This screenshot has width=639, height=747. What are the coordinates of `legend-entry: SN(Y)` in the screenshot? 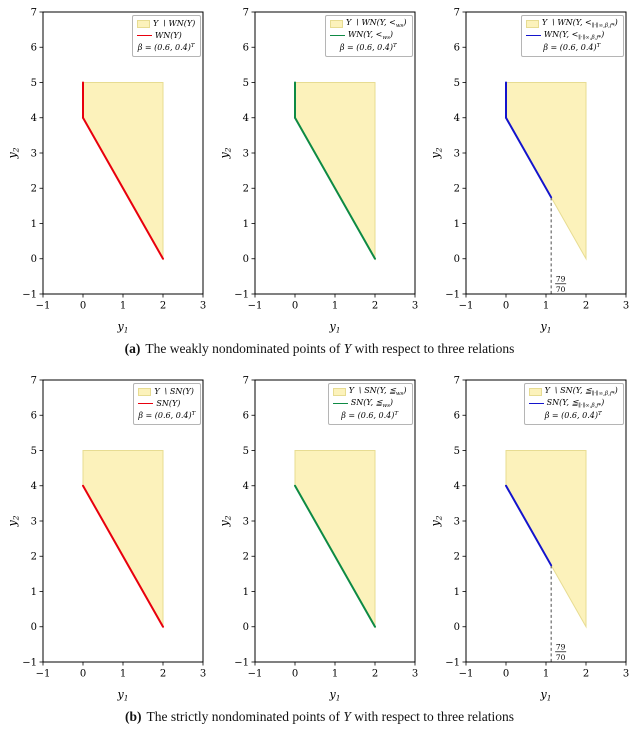 It's located at (166, 403).